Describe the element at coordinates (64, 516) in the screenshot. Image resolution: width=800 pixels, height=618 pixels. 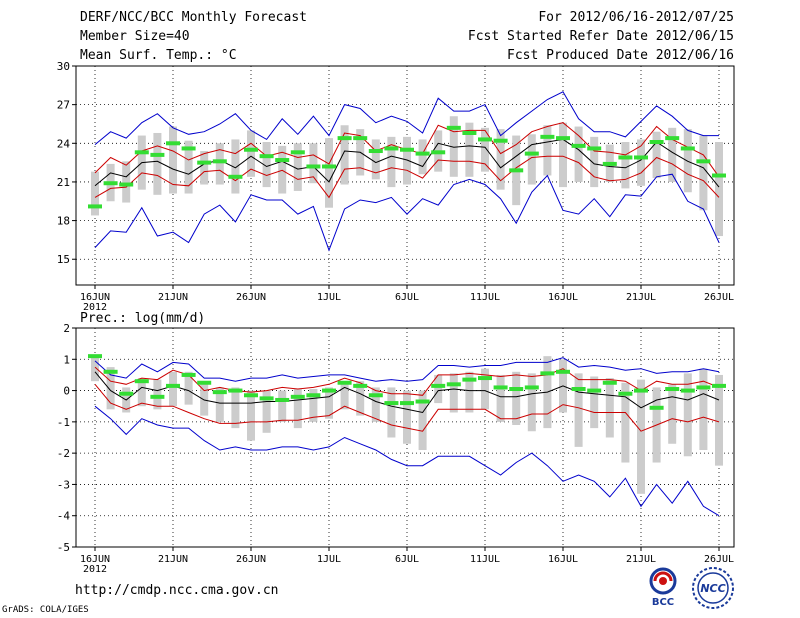
I see `prec-ytick-label: -4` at that location.